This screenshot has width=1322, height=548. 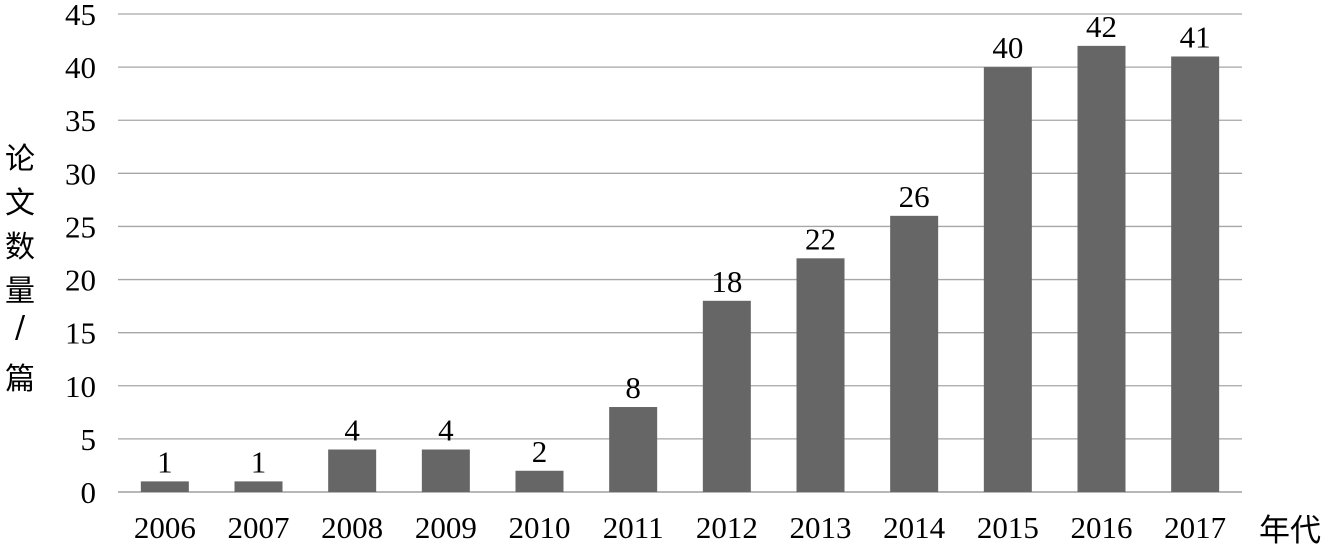 I want to click on y-tick-label: 20, so click(x=80, y=280).